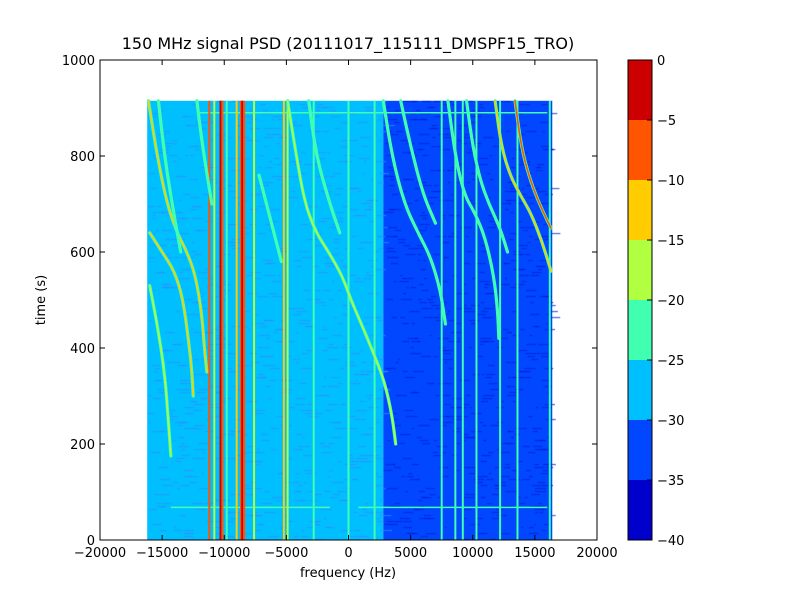 This screenshot has width=800, height=600. What do you see at coordinates (596, 553) in the screenshot?
I see `x-tick-label-8: 20000` at bounding box center [596, 553].